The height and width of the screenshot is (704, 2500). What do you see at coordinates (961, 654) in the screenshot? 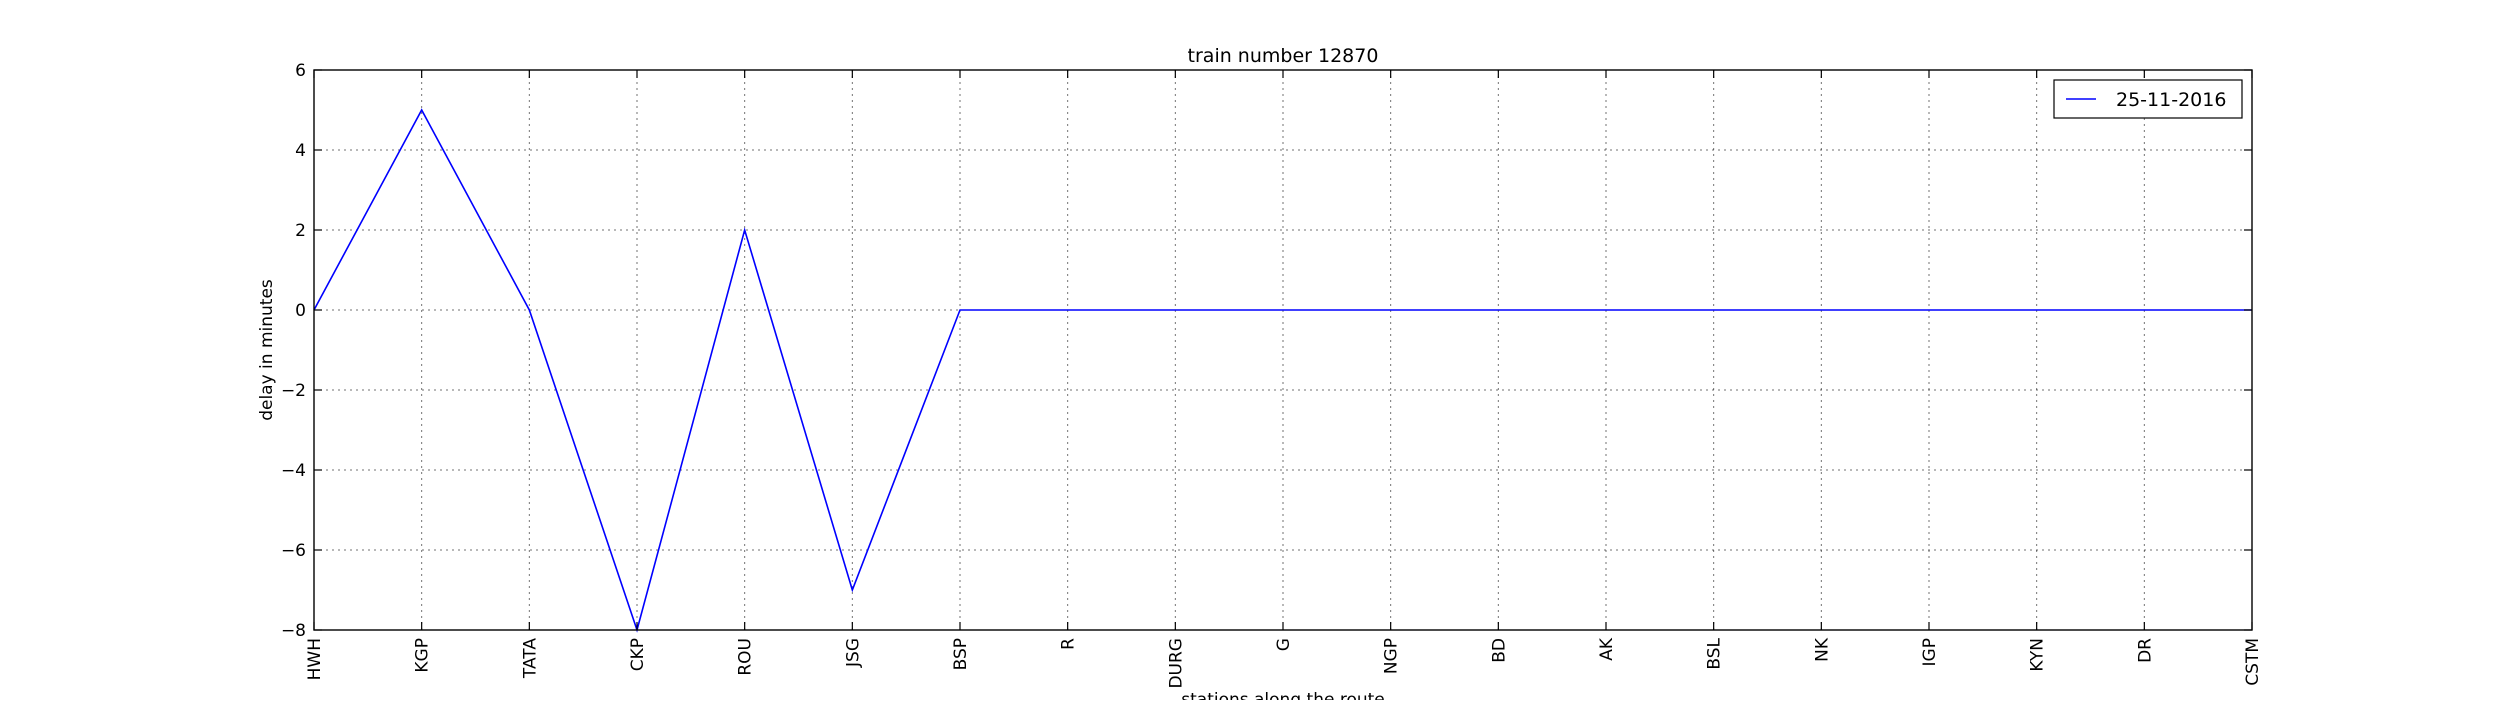
I see `x-tick-label: BSP` at bounding box center [961, 654].